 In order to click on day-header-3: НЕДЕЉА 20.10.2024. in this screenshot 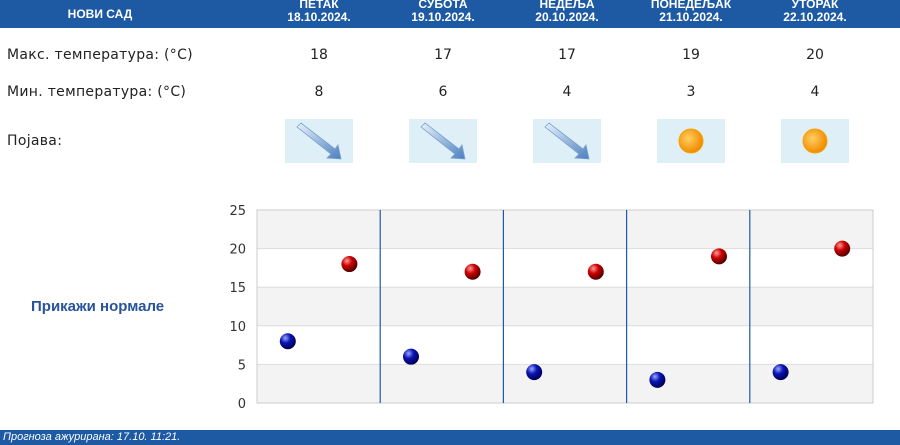, I will do `click(567, 14)`.